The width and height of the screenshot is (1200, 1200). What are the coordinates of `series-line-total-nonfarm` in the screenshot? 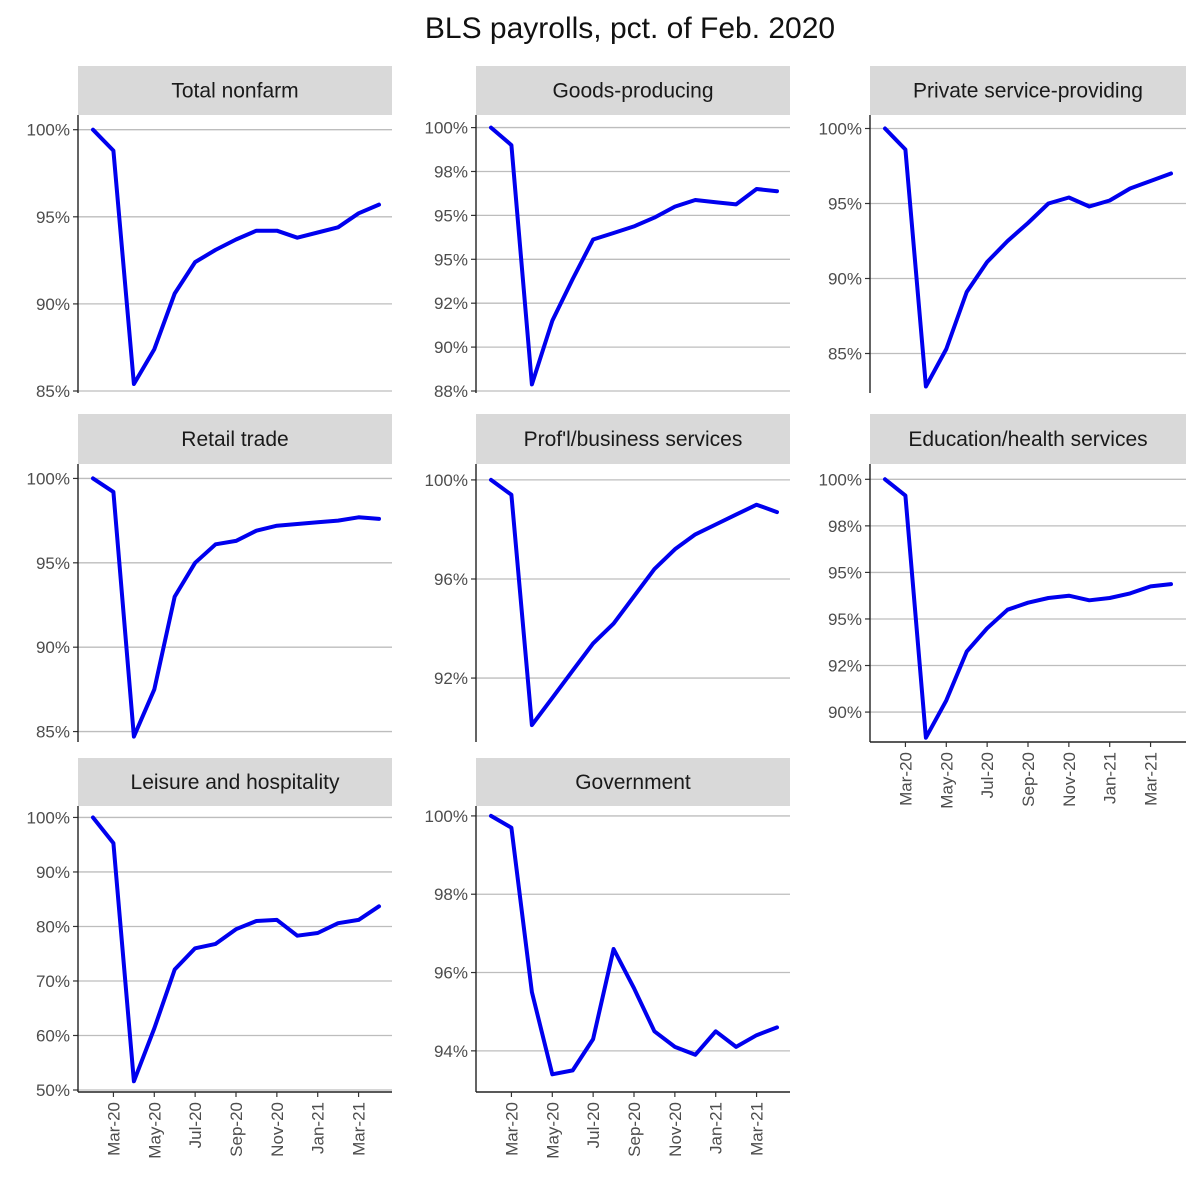 It's located at (236, 256).